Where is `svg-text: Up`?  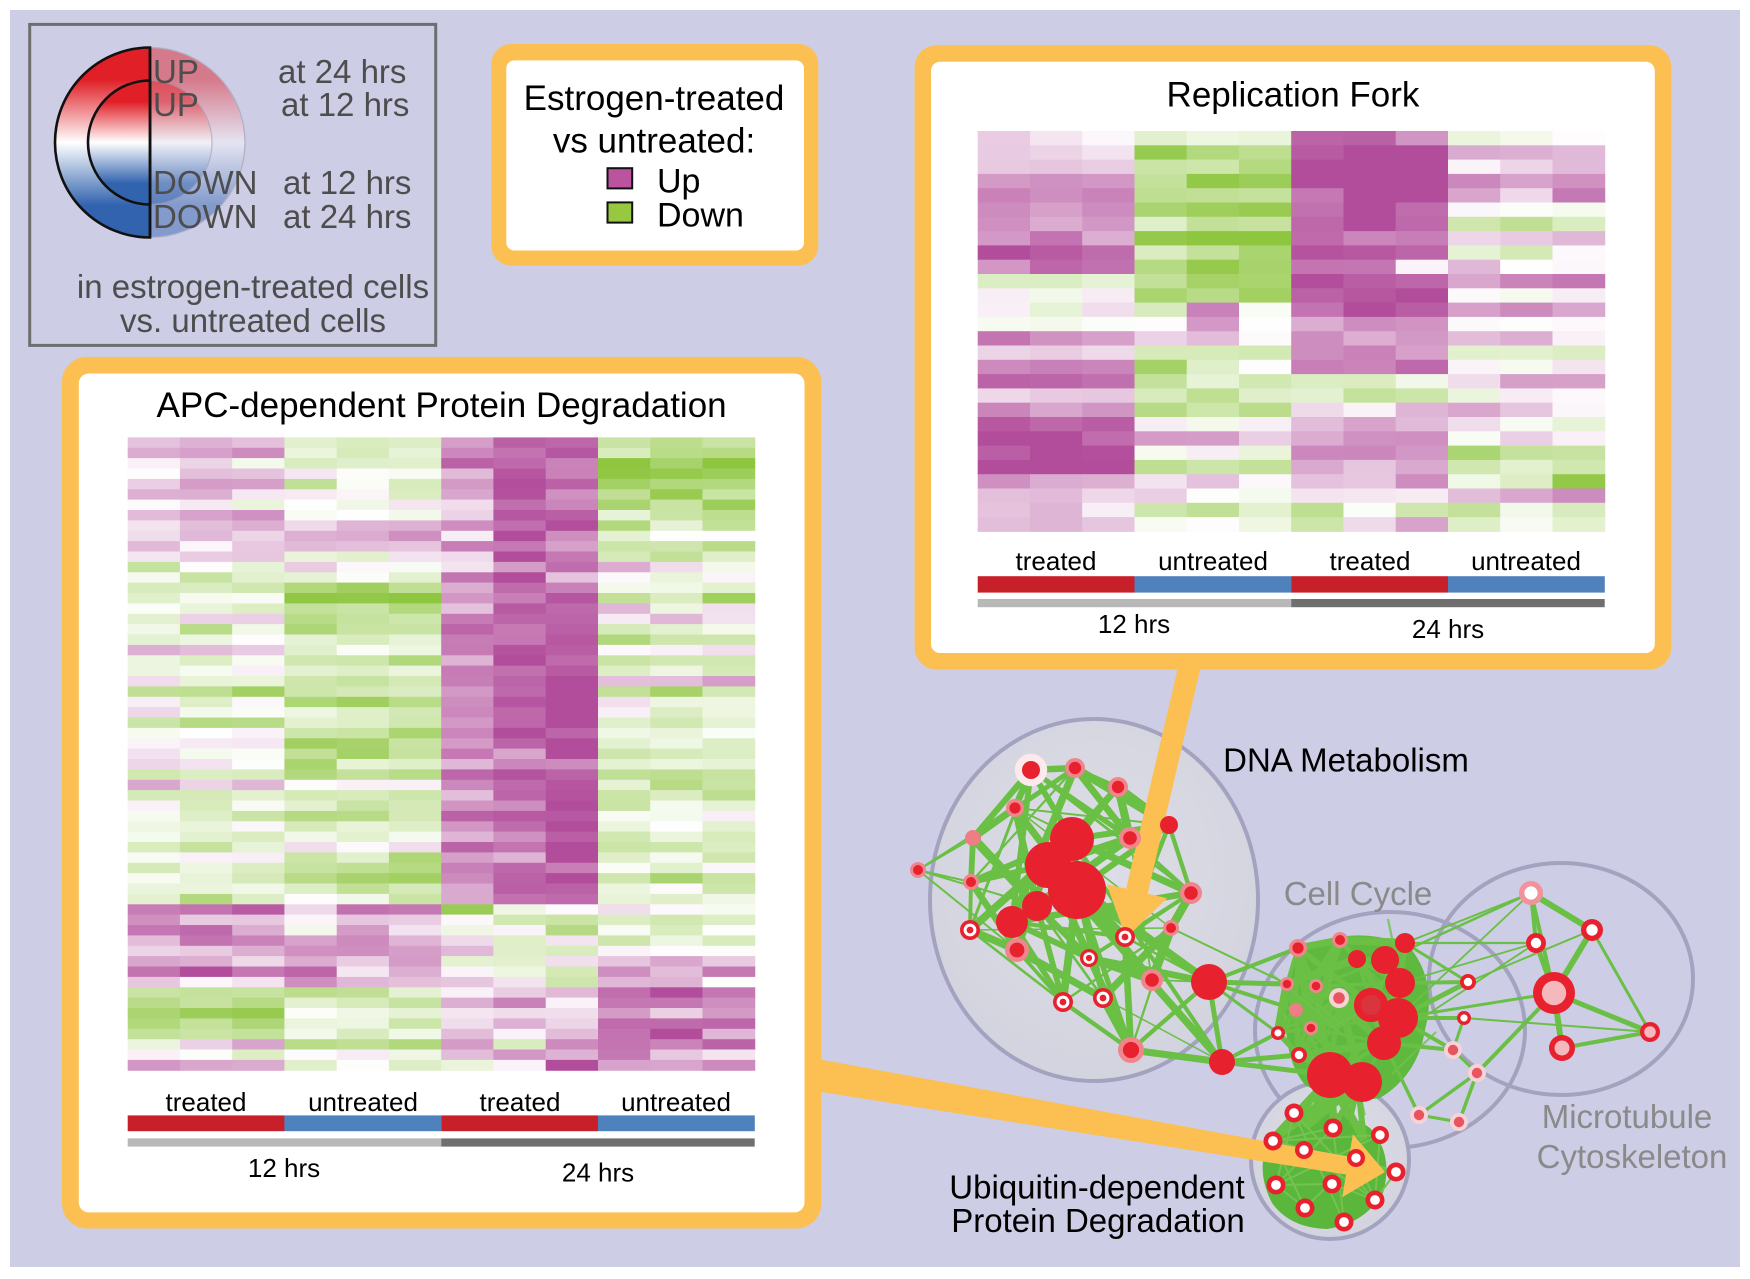 svg-text: Up is located at coordinates (678, 182).